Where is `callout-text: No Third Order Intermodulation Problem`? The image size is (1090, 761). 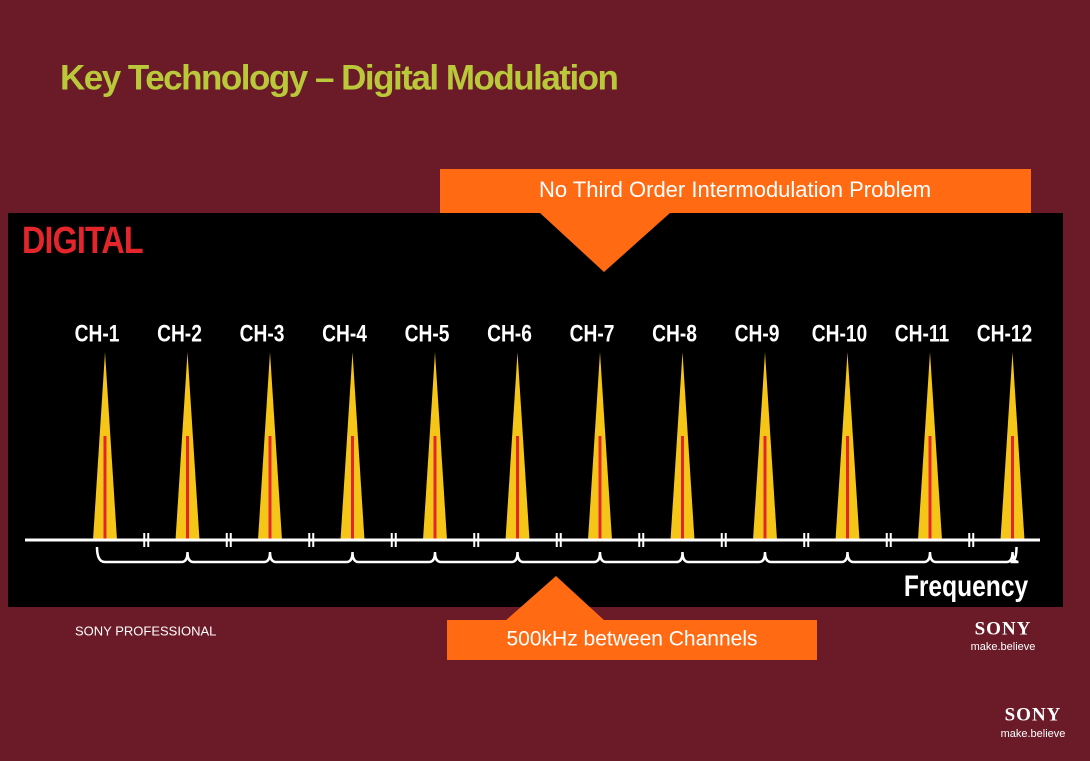
callout-text: No Third Order Intermodulation Problem is located at coordinates (735, 189).